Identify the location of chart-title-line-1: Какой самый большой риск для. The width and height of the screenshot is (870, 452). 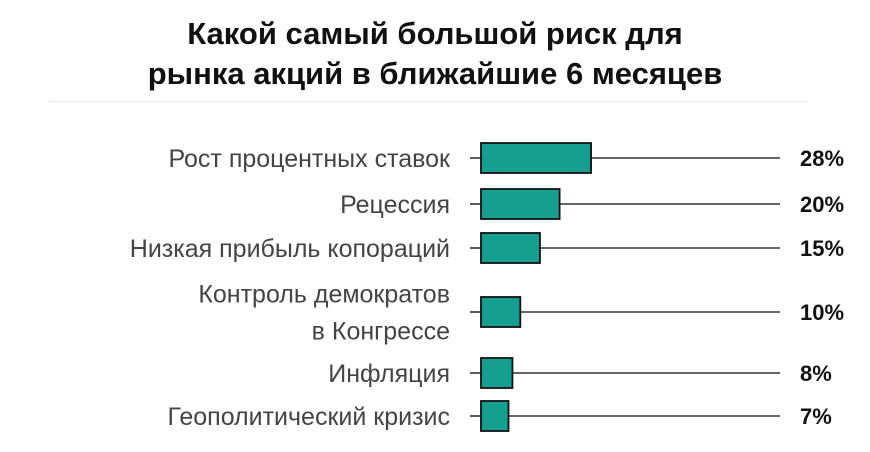
(435, 33).